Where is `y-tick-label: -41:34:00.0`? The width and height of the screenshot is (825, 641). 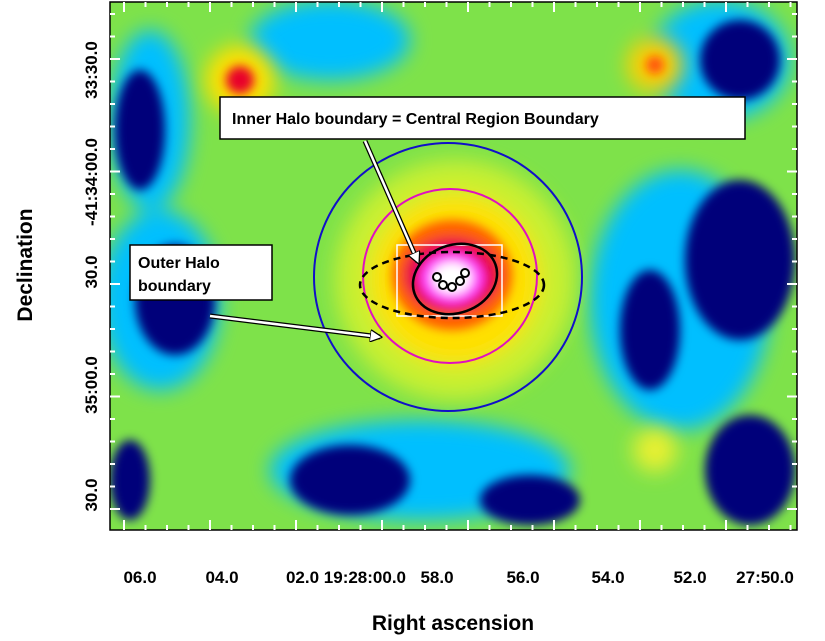 y-tick-label: -41:34:00.0 is located at coordinates (91, 182).